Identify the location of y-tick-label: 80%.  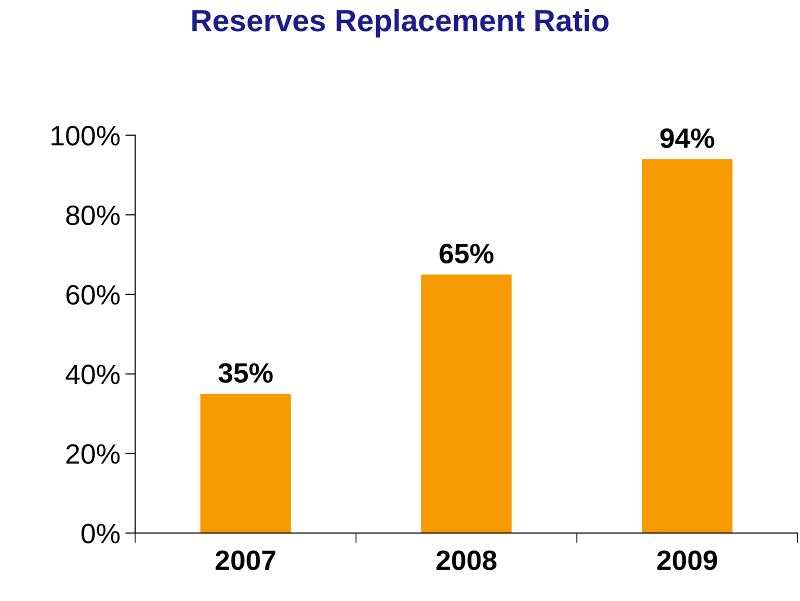
(93, 215).